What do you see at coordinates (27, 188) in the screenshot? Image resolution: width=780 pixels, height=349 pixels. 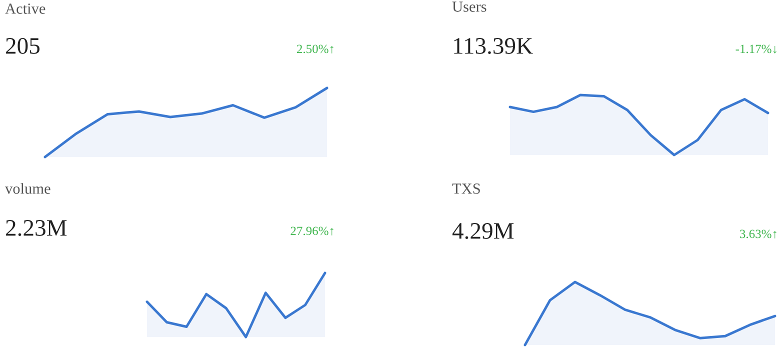 I see `chart-title: volume` at bounding box center [27, 188].